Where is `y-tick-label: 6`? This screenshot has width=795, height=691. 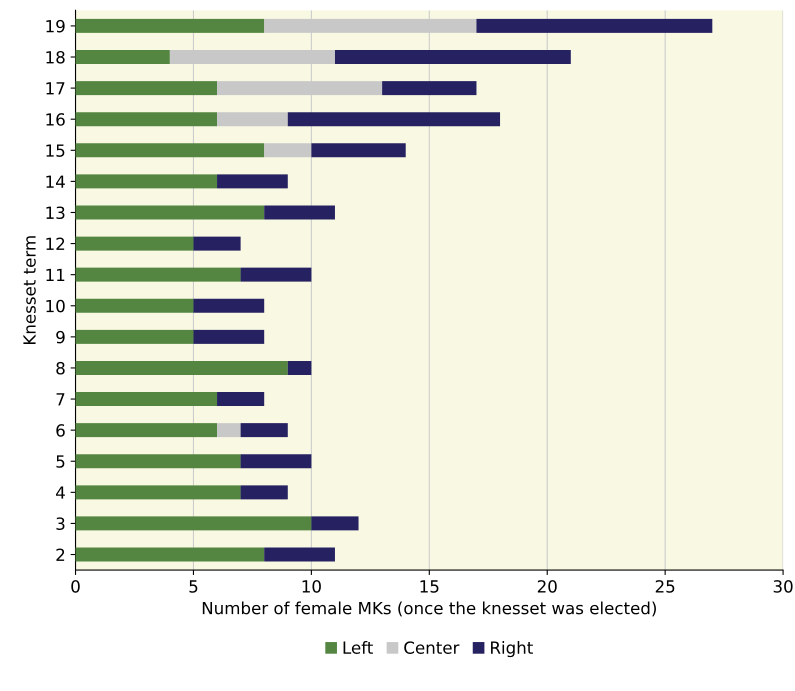 y-tick-label: 6 is located at coordinates (60, 430).